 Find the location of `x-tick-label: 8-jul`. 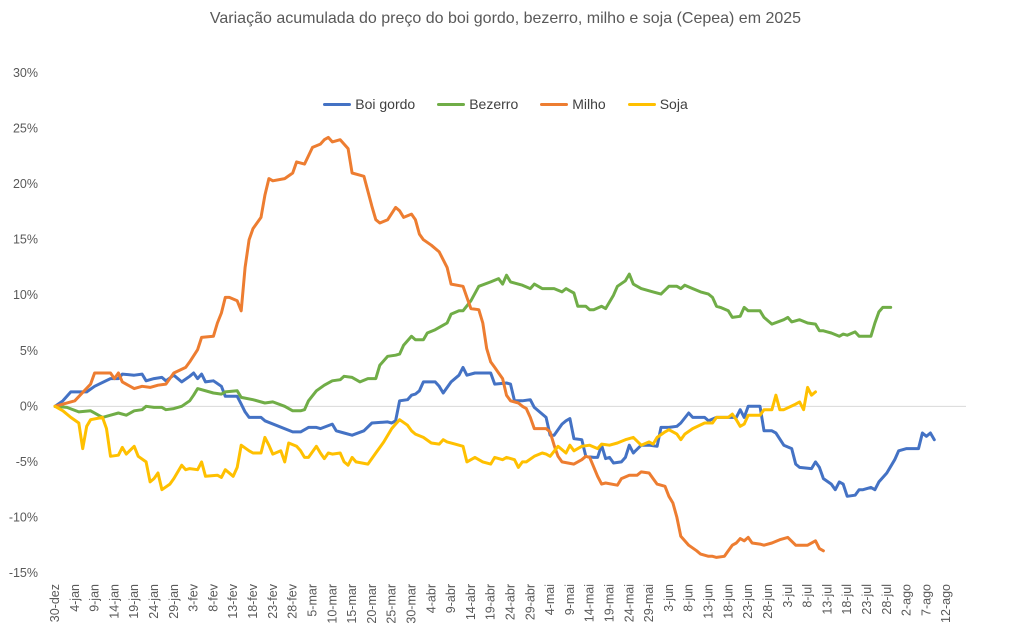

x-tick-label: 8-jul is located at coordinates (808, 596).